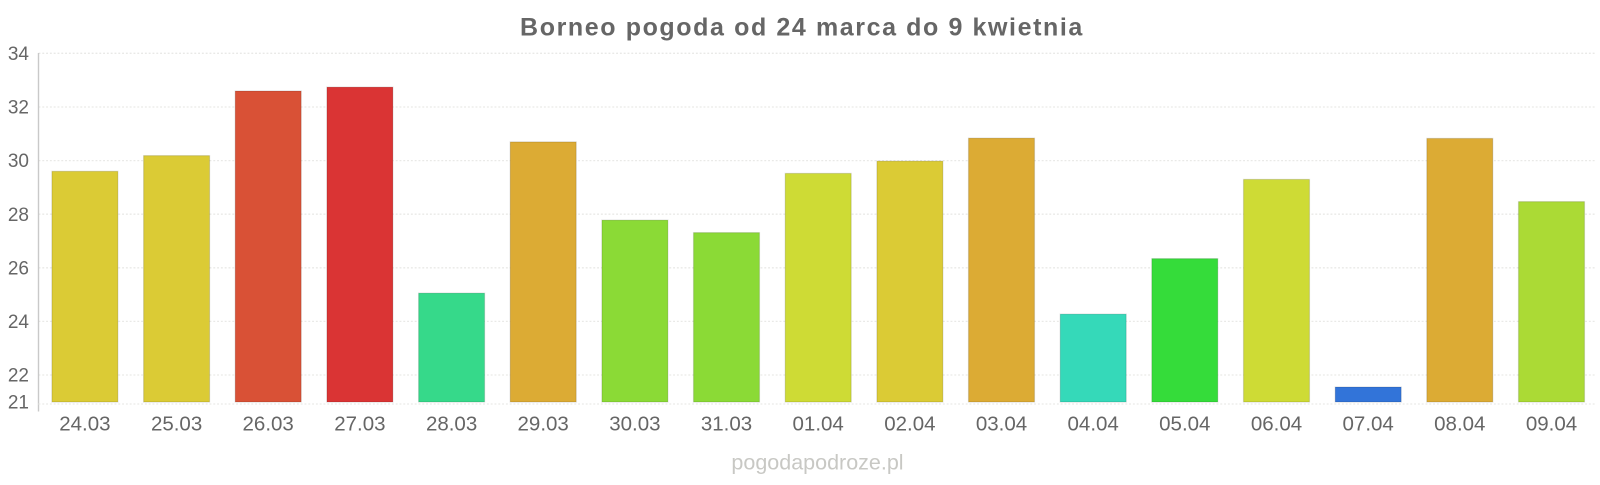  What do you see at coordinates (18, 268) in the screenshot?
I see `svg-text: 26` at bounding box center [18, 268].